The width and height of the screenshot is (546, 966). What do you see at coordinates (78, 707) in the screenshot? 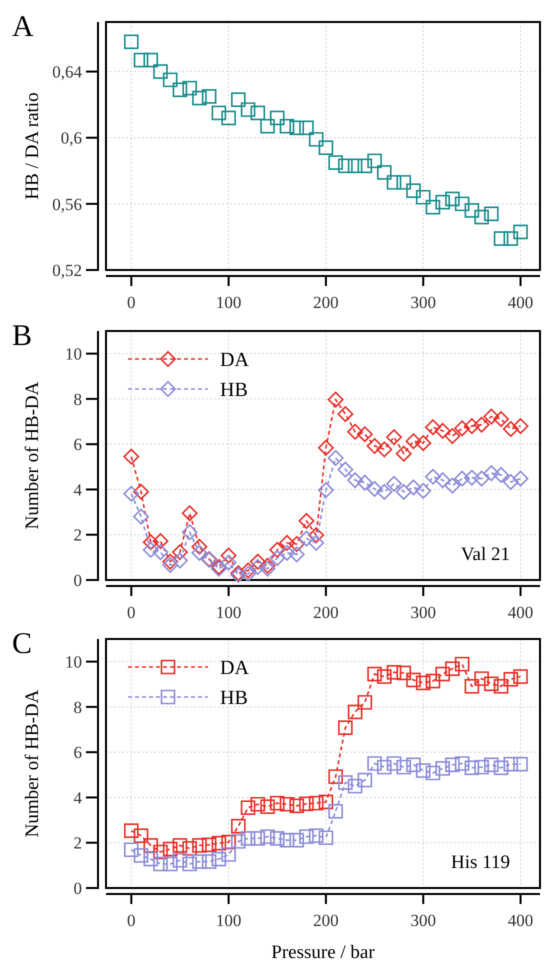
I see `y-tick-label: 8` at bounding box center [78, 707].